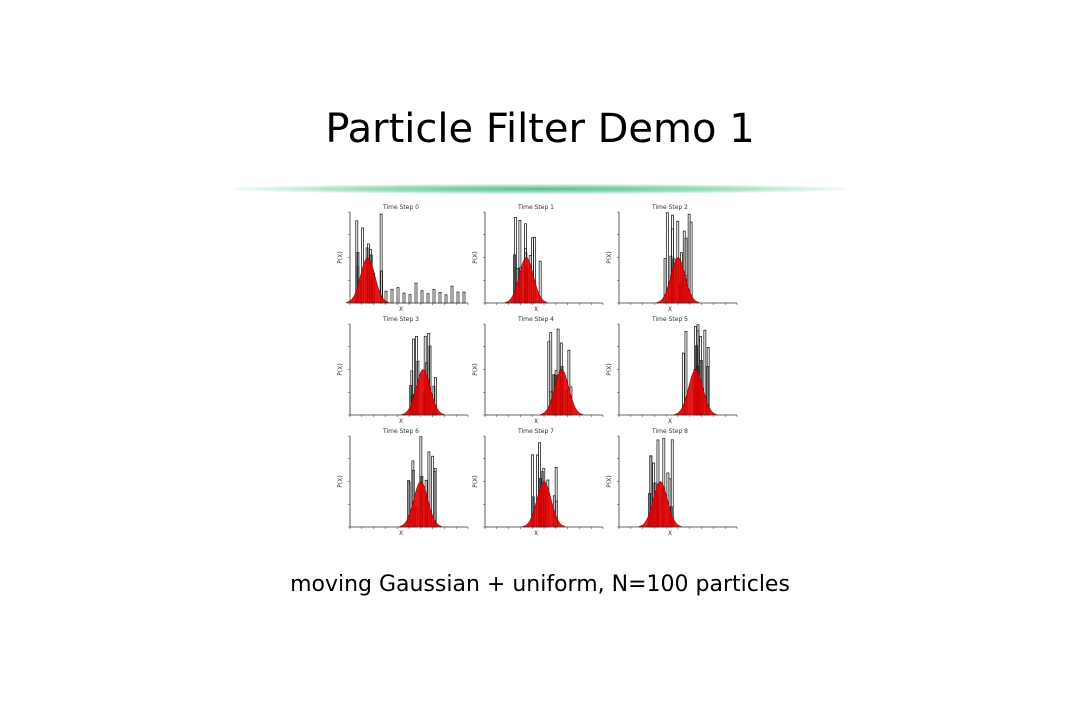 This screenshot has height=720, width=1080. What do you see at coordinates (535, 207) in the screenshot?
I see `panel-title: Time Step 1` at bounding box center [535, 207].